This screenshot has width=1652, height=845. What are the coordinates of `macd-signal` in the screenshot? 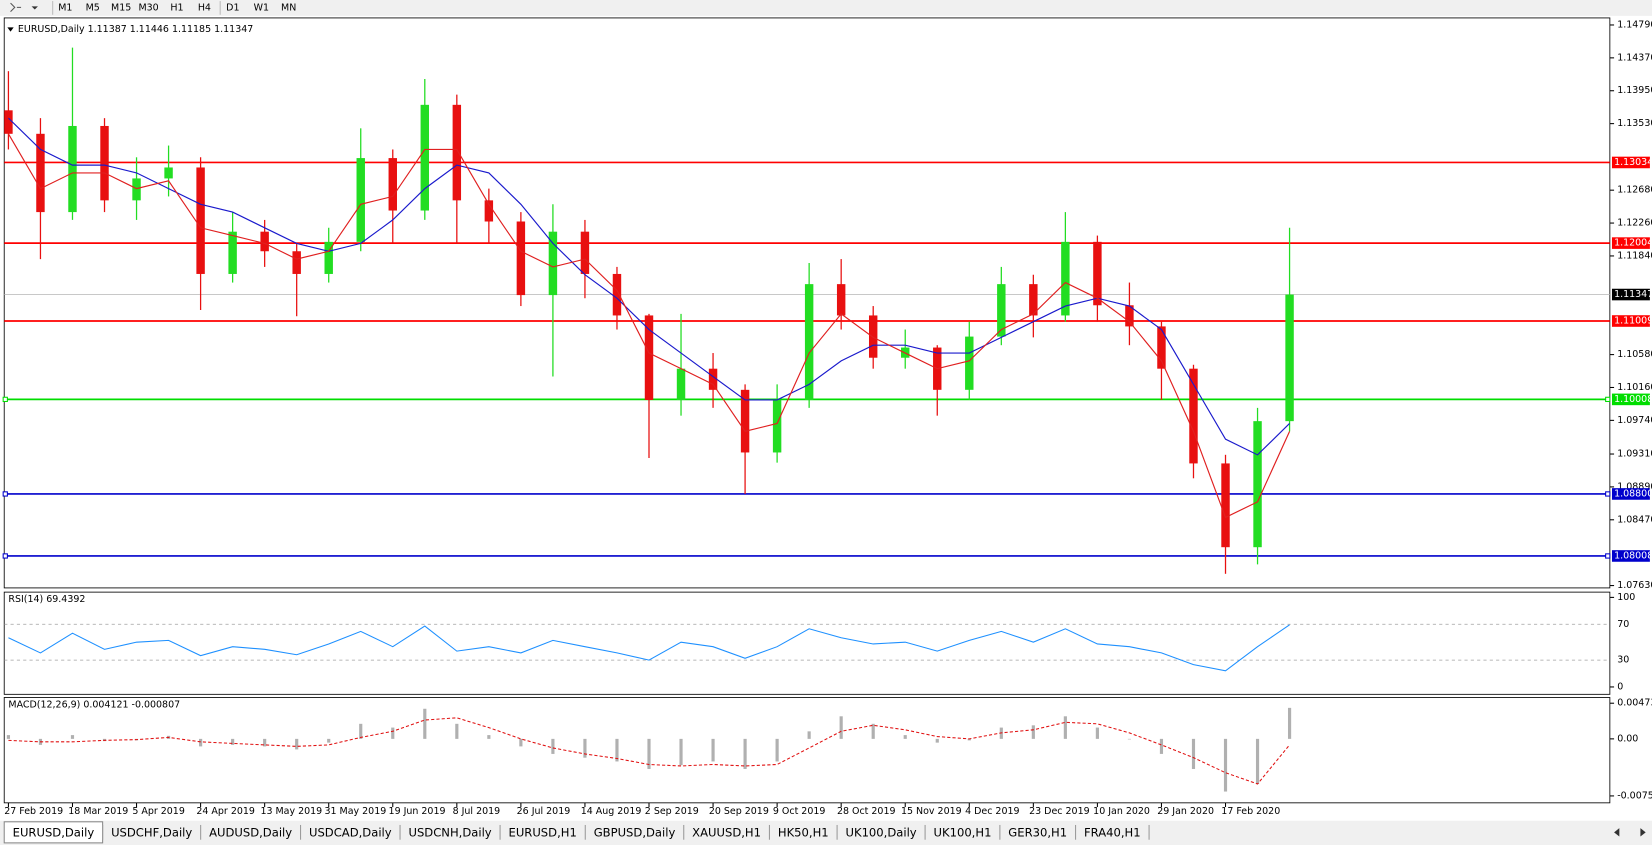 It's located at (649, 751).